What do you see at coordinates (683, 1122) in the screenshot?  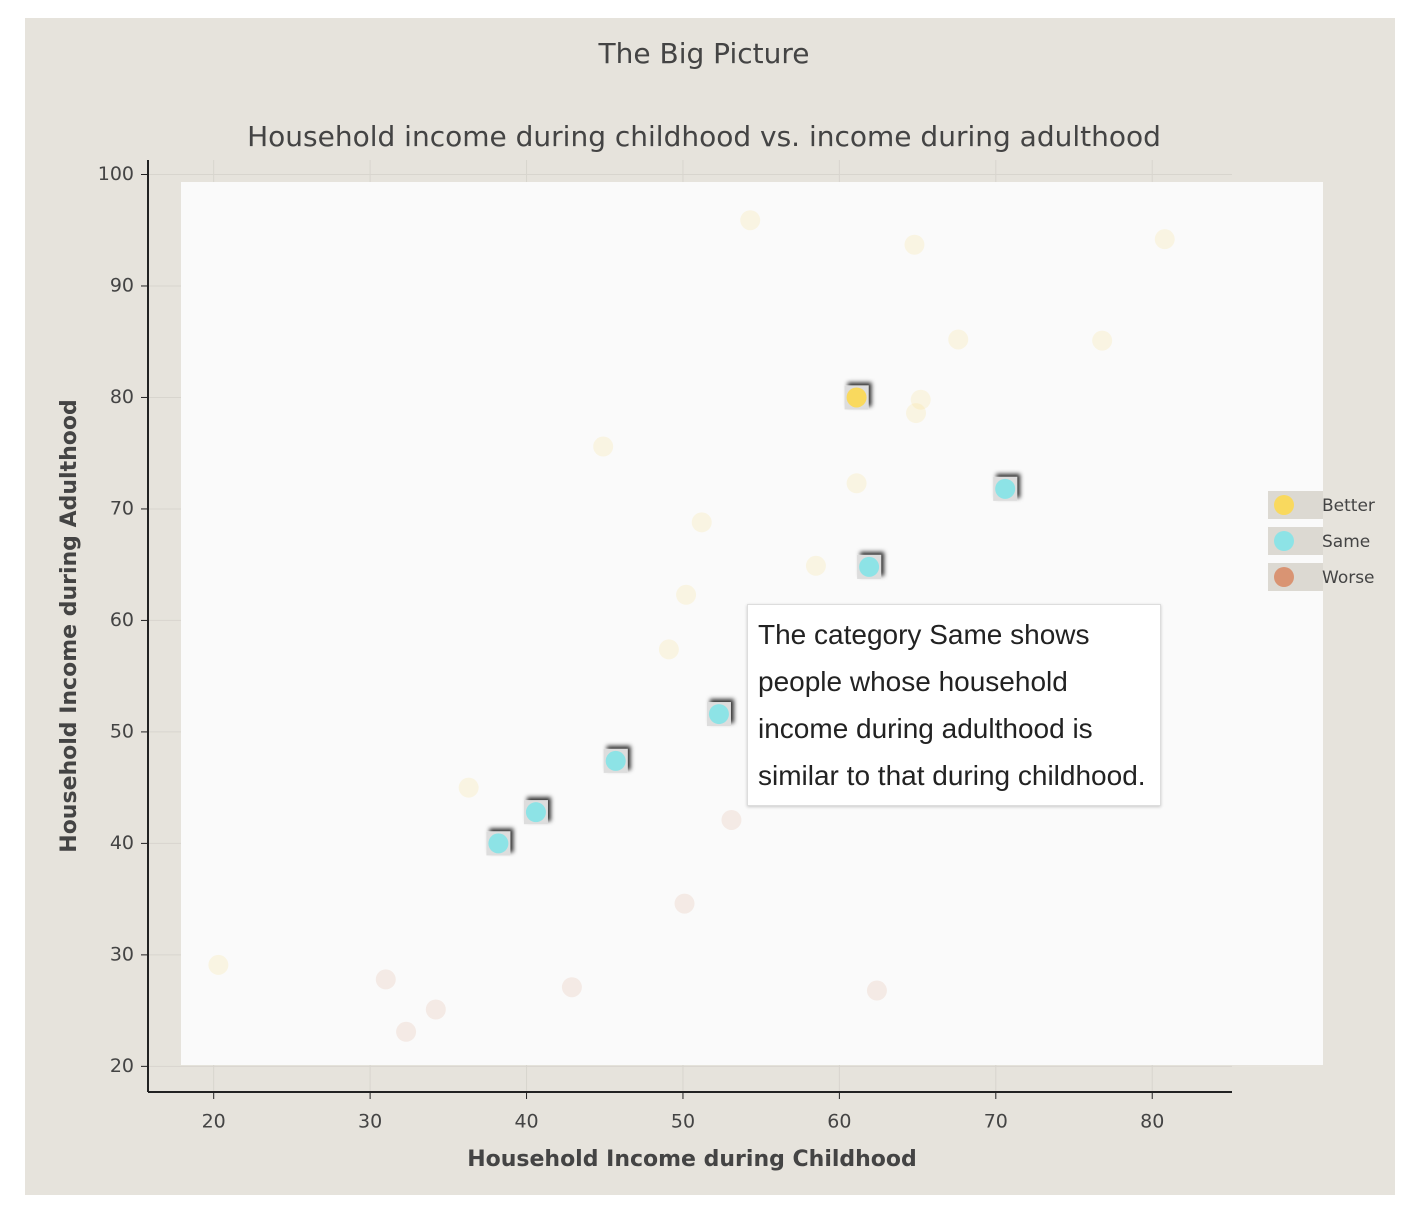 I see `x-tick-label: 50` at bounding box center [683, 1122].